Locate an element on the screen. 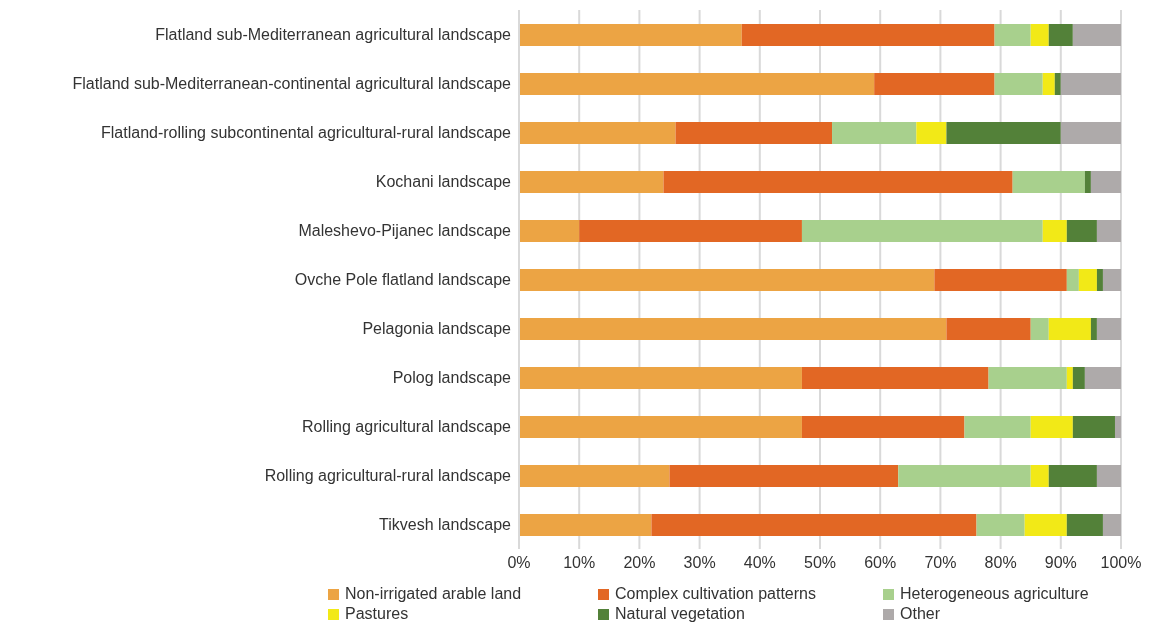 The width and height of the screenshot is (1151, 629). y-tick-label: Pelagonia landscape is located at coordinates (437, 329).